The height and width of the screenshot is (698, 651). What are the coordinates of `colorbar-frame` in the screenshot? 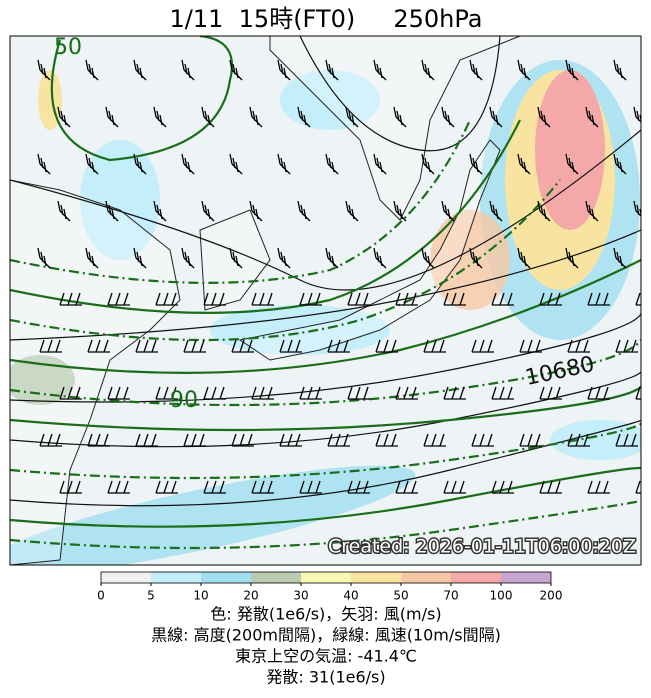 It's located at (326, 577).